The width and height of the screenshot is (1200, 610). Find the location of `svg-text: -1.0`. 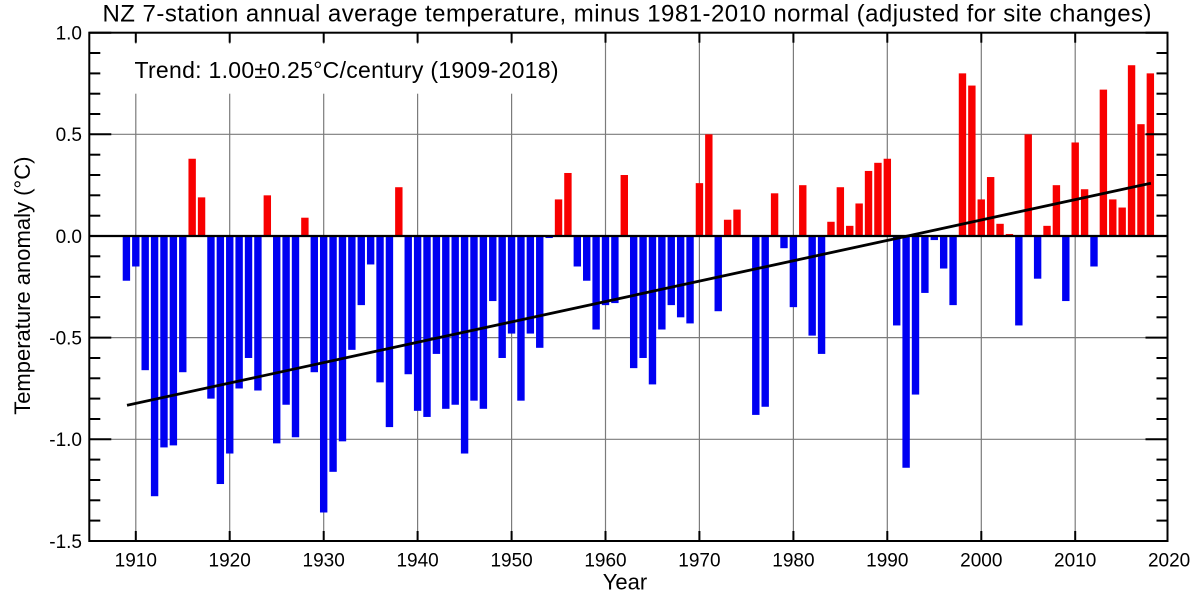

svg-text: -1.0 is located at coordinates (65, 440).